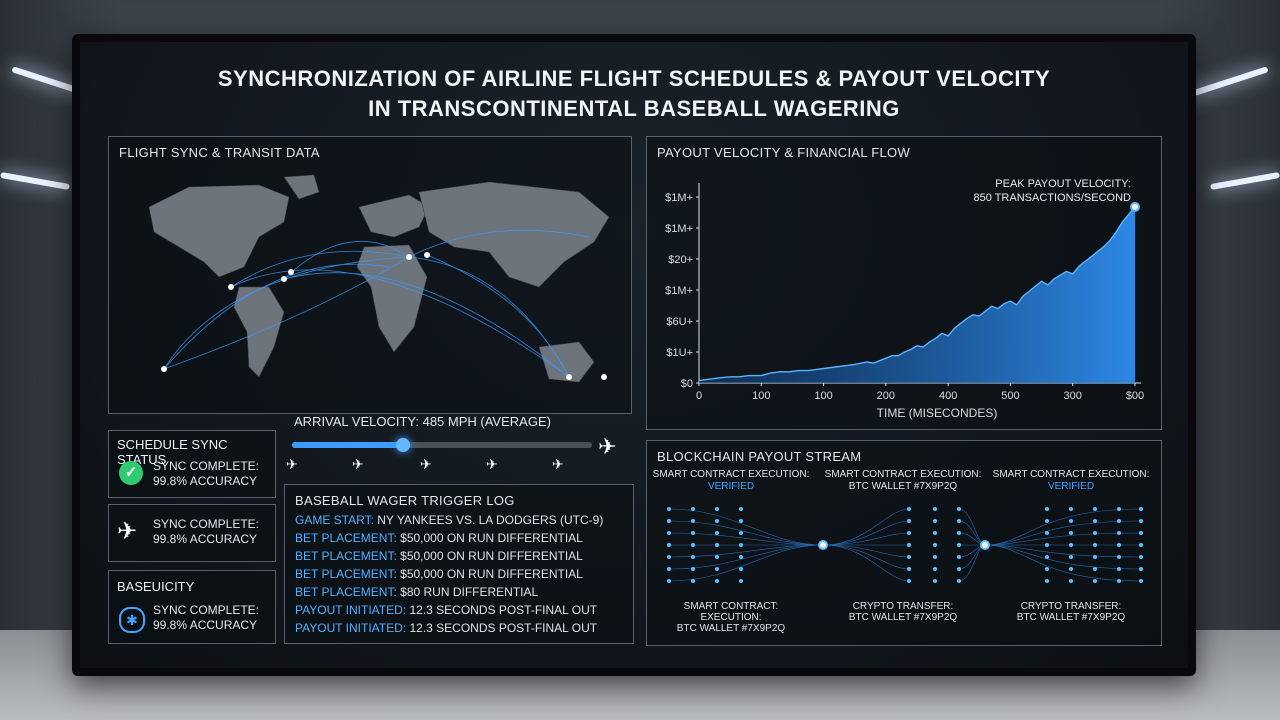 This screenshot has width=1280, height=720. Describe the element at coordinates (131, 473) in the screenshot. I see `check-icon: ✓` at that location.